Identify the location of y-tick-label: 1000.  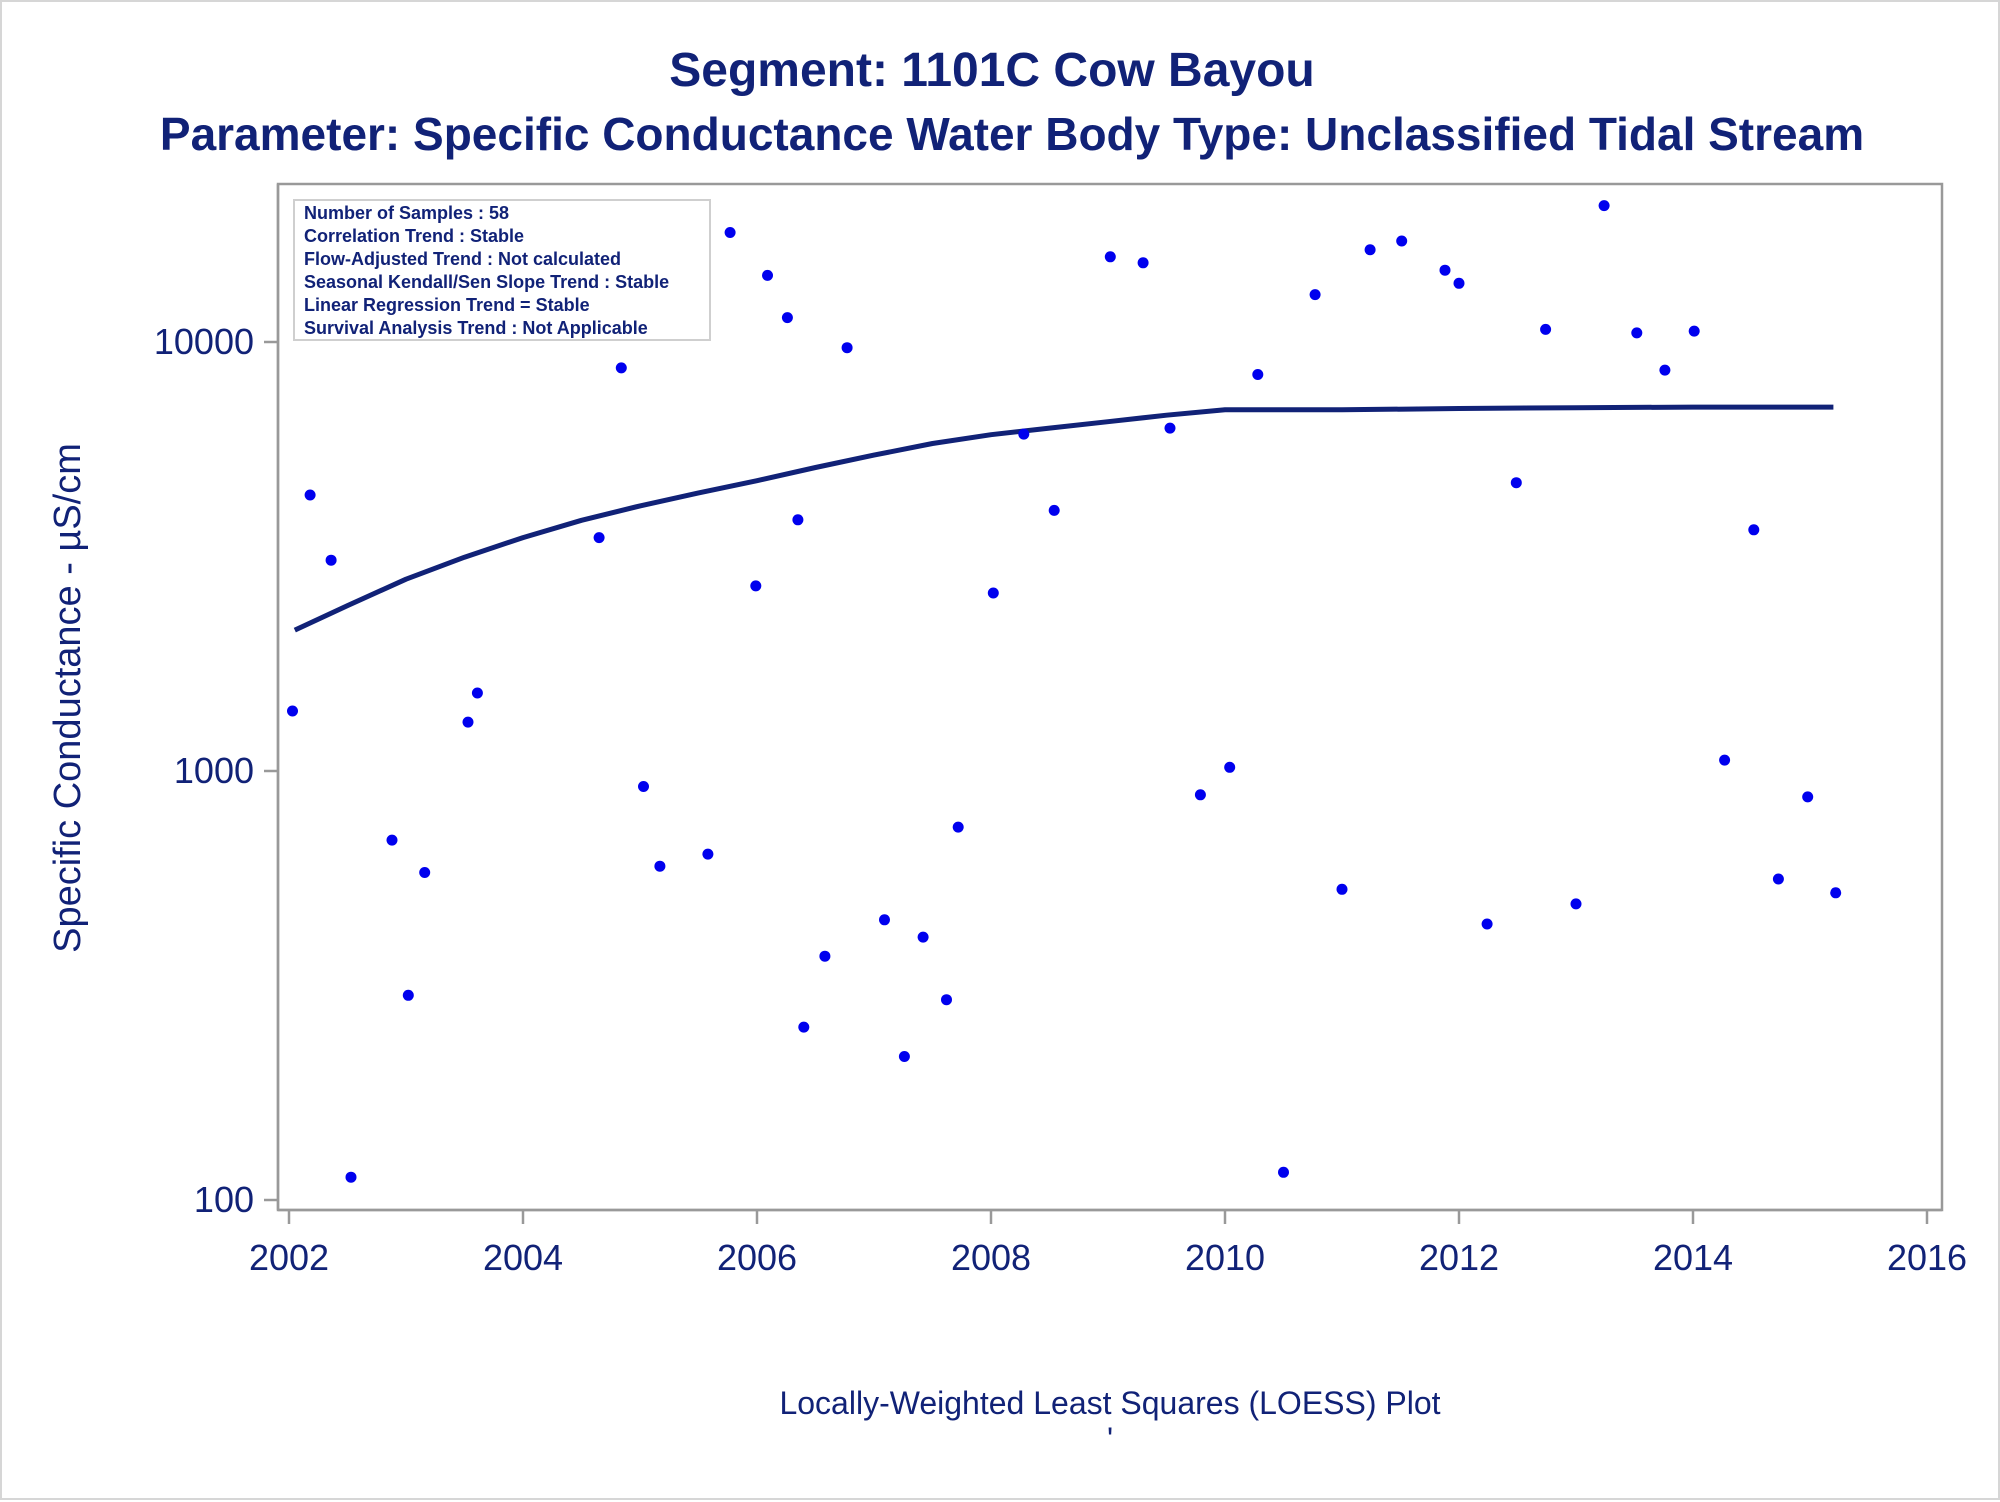
(214, 770).